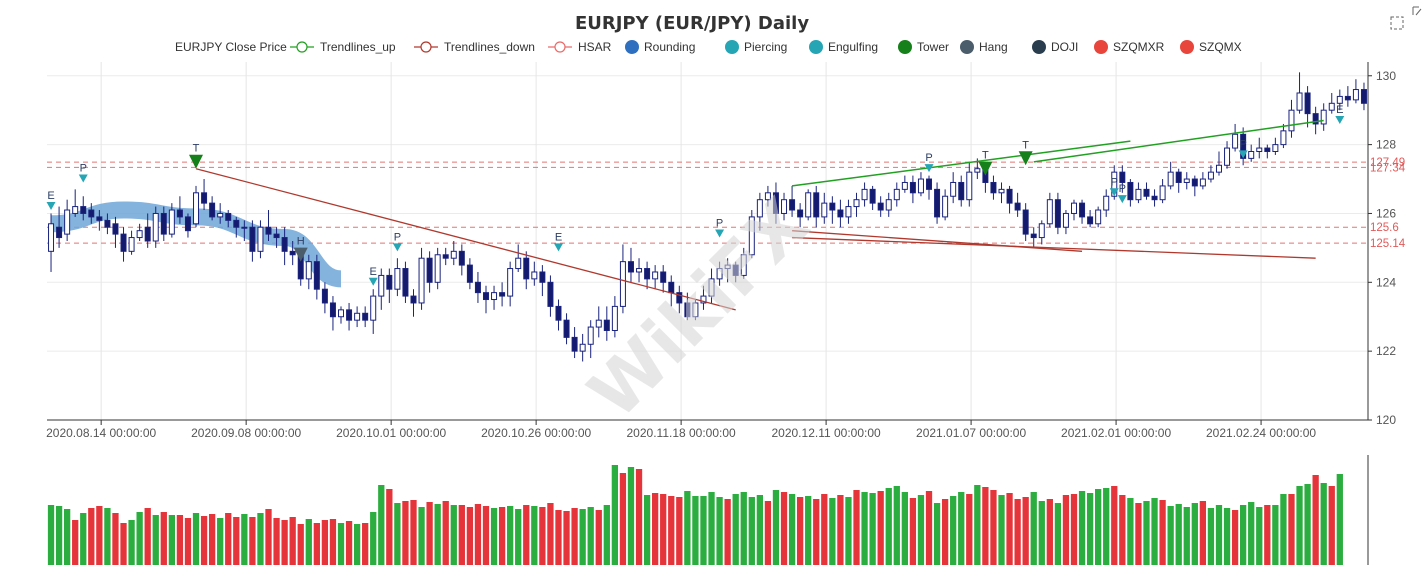 The height and width of the screenshot is (581, 1423). What do you see at coordinates (1064, 47) in the screenshot?
I see `legend-label: DOJI` at bounding box center [1064, 47].